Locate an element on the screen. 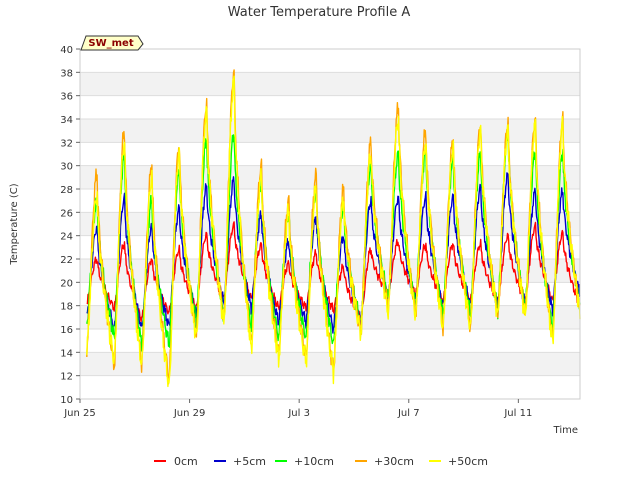 The height and width of the screenshot is (480, 640). x-tick-label: Jul 3 is located at coordinates (298, 413).